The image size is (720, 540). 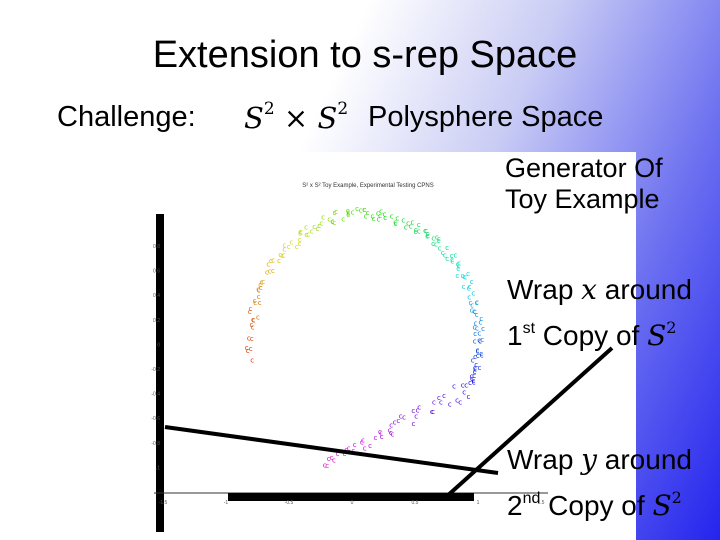 I want to click on x-tick-label: -1, so click(x=226, y=503).